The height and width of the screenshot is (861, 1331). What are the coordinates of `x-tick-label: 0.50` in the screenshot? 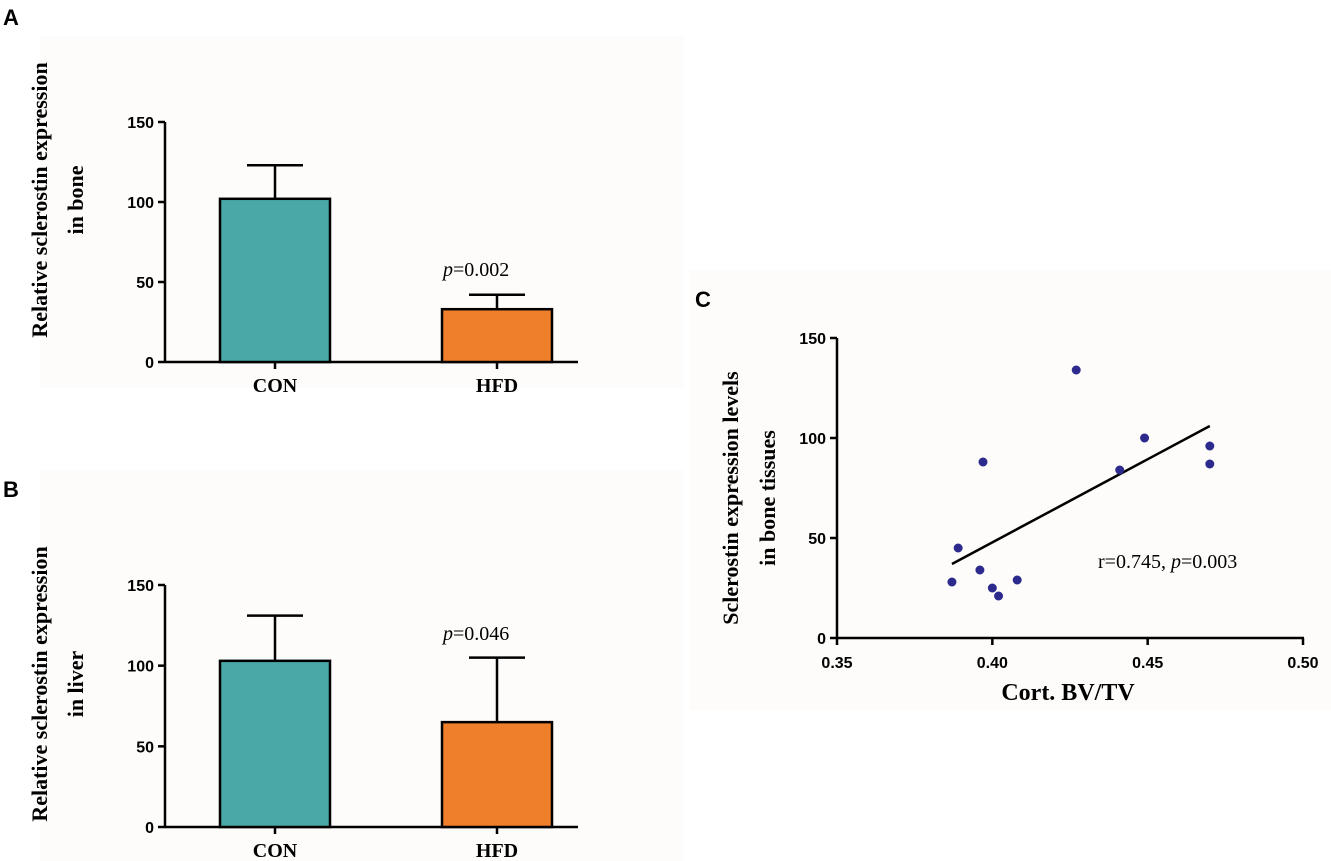 It's located at (1302, 663).